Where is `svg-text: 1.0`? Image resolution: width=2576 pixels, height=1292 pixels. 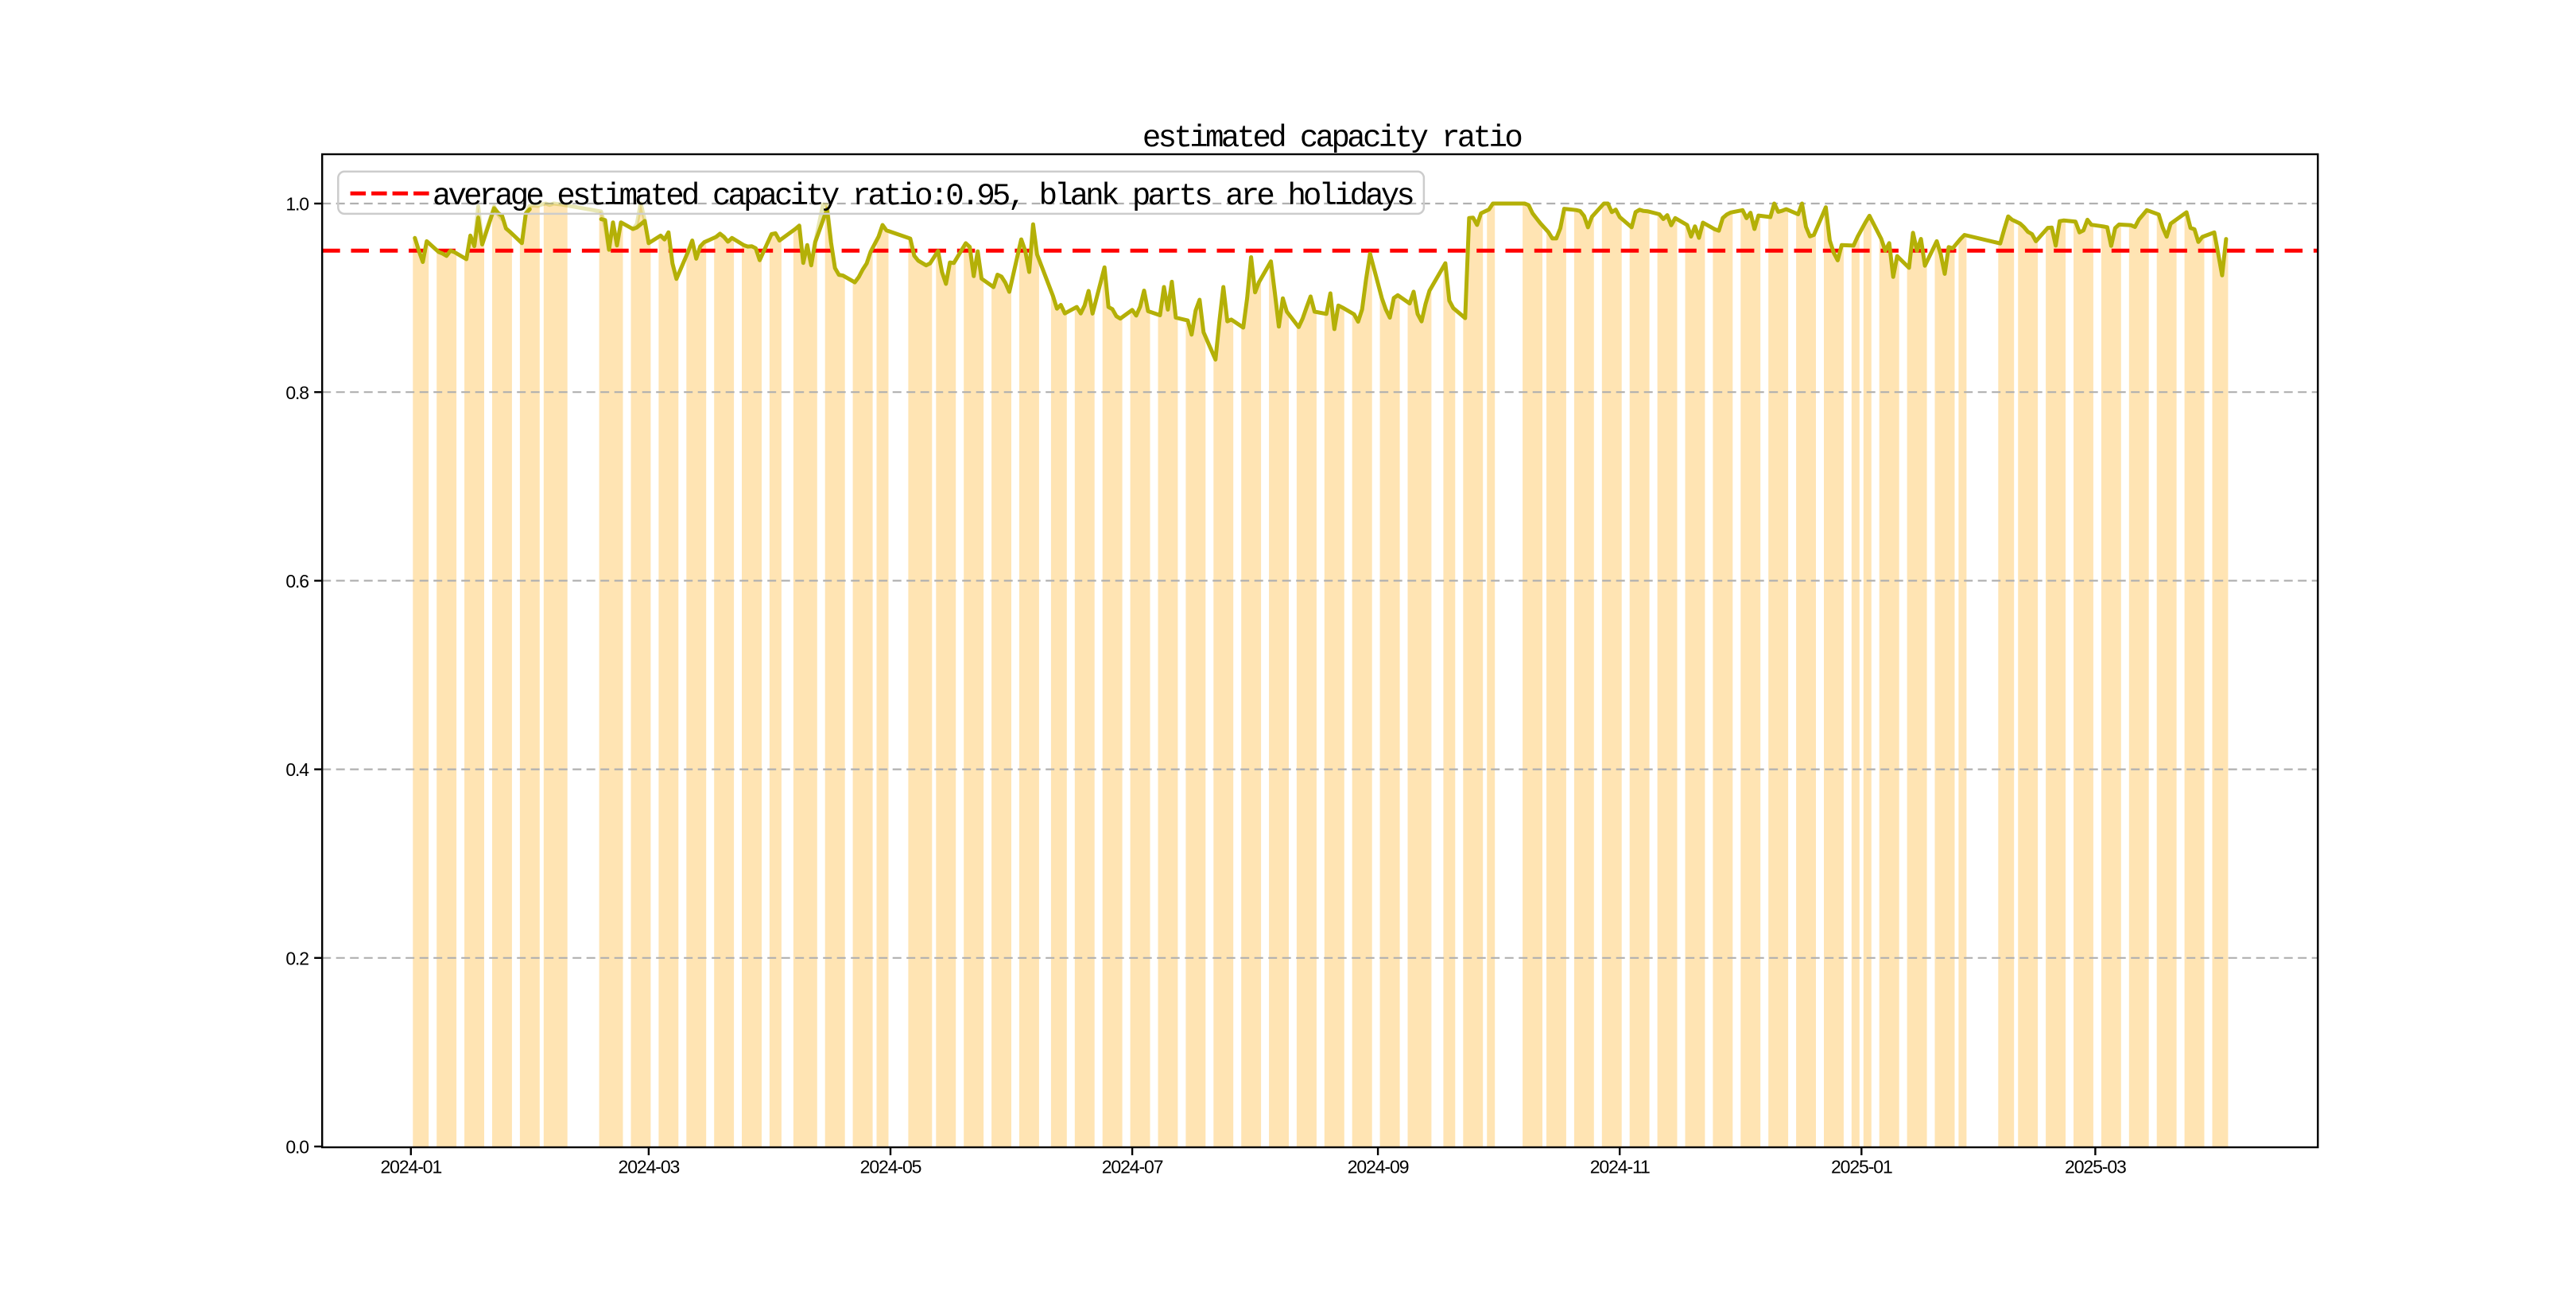
svg-text: 1.0 is located at coordinates (296, 205).